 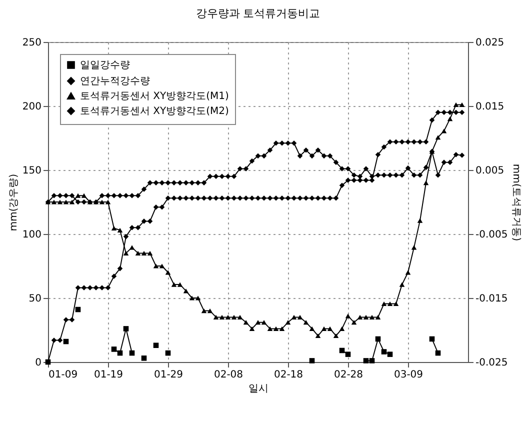 I want to click on y2-tick-label: -0.005, so click(x=492, y=235).